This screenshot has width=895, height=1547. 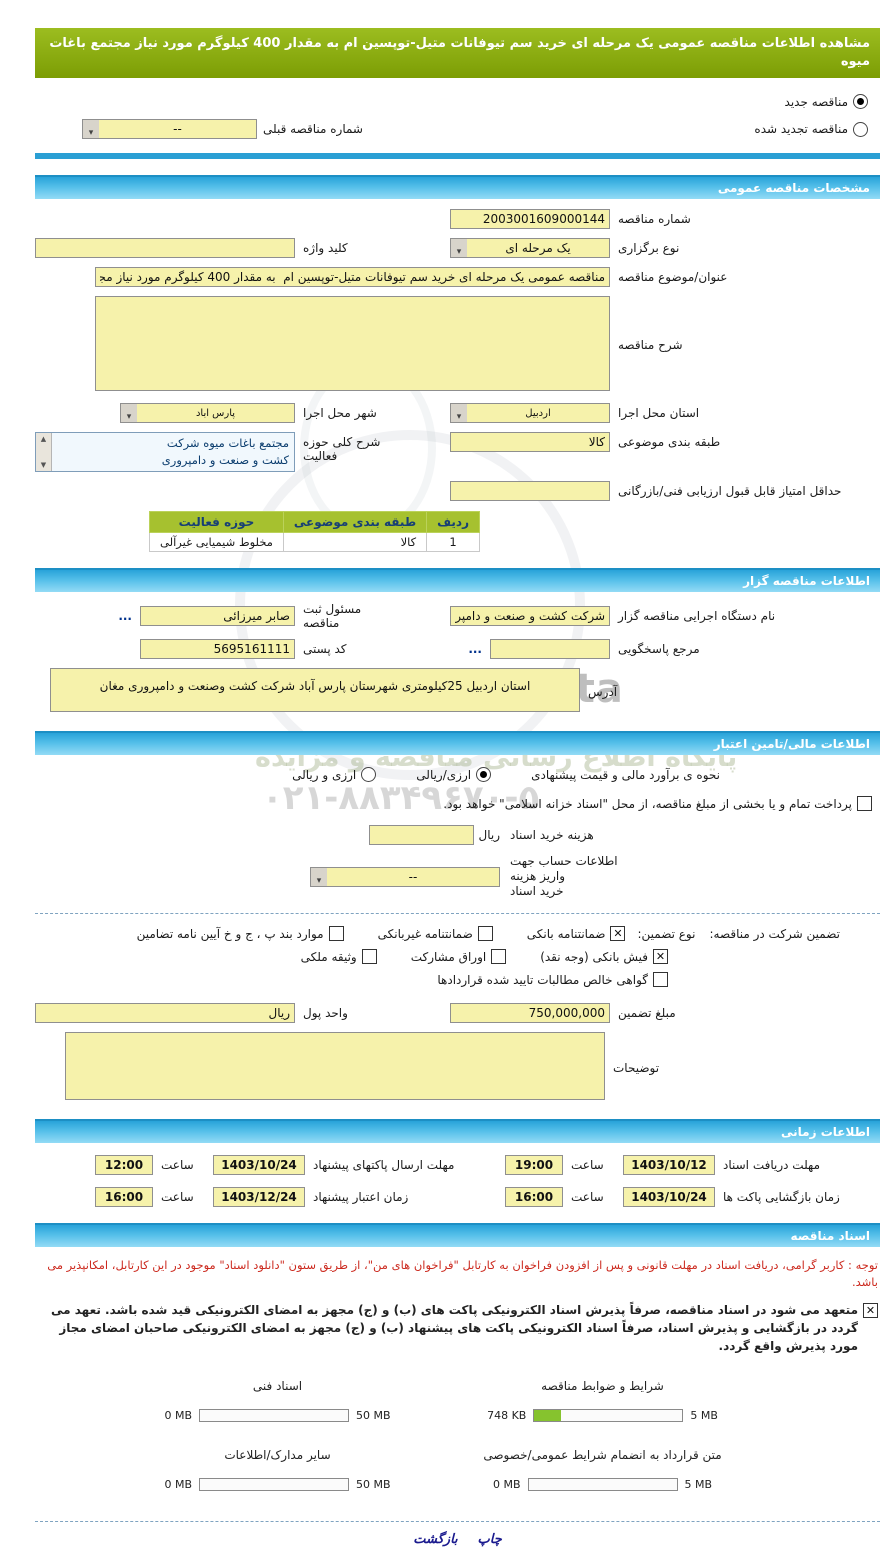 I want to click on scroll-down-icon: ▼, so click(x=43, y=465).